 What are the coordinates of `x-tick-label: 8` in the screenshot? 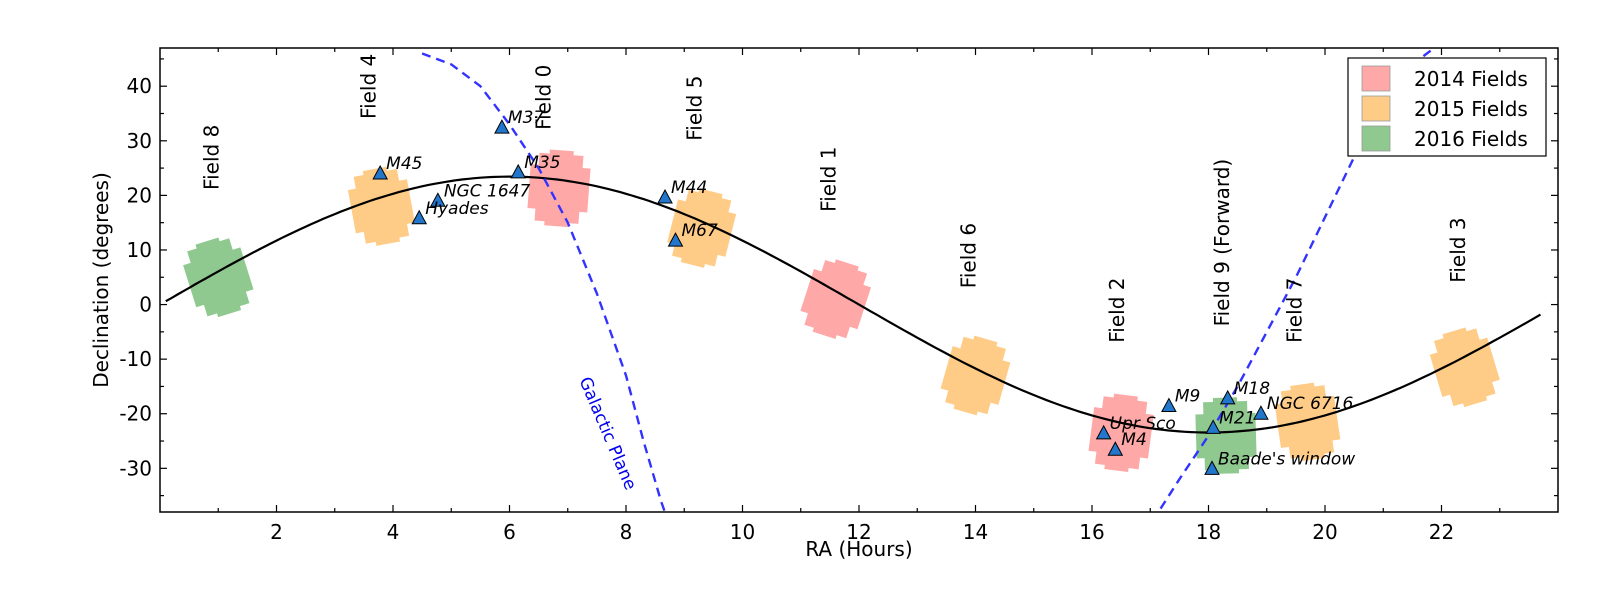 It's located at (626, 532).